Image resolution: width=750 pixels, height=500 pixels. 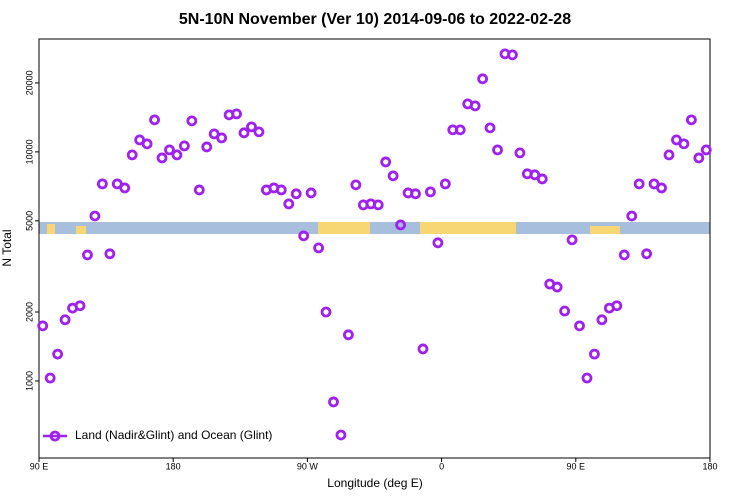 I want to click on surface-band, so click(x=374, y=228).